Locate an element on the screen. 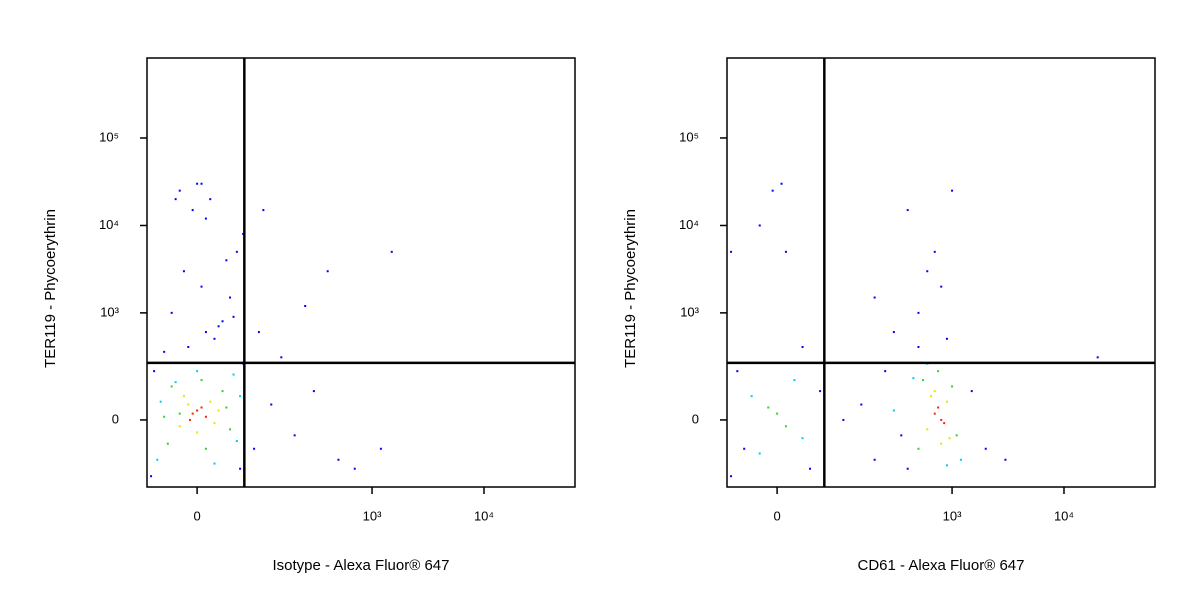 This screenshot has height=600, width=1200. y-tick-label: 10³ is located at coordinates (689, 311).